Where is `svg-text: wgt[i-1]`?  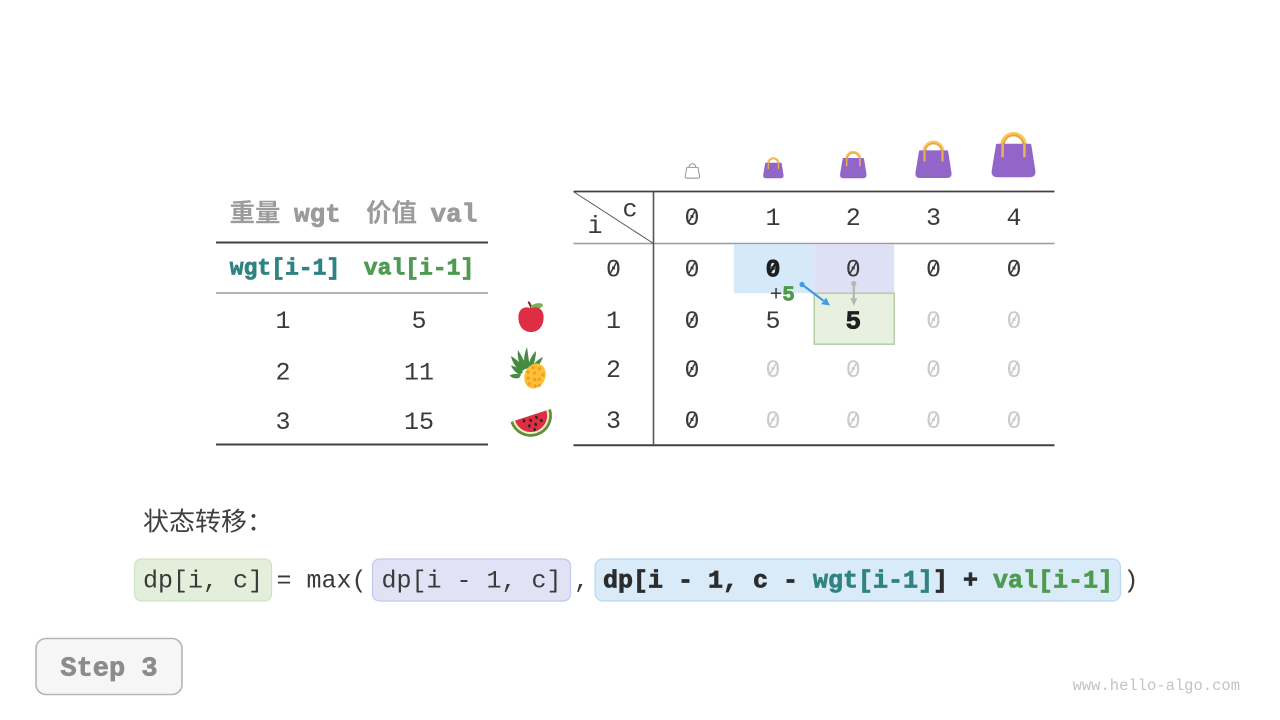
svg-text: wgt[i-1] is located at coordinates (285, 269).